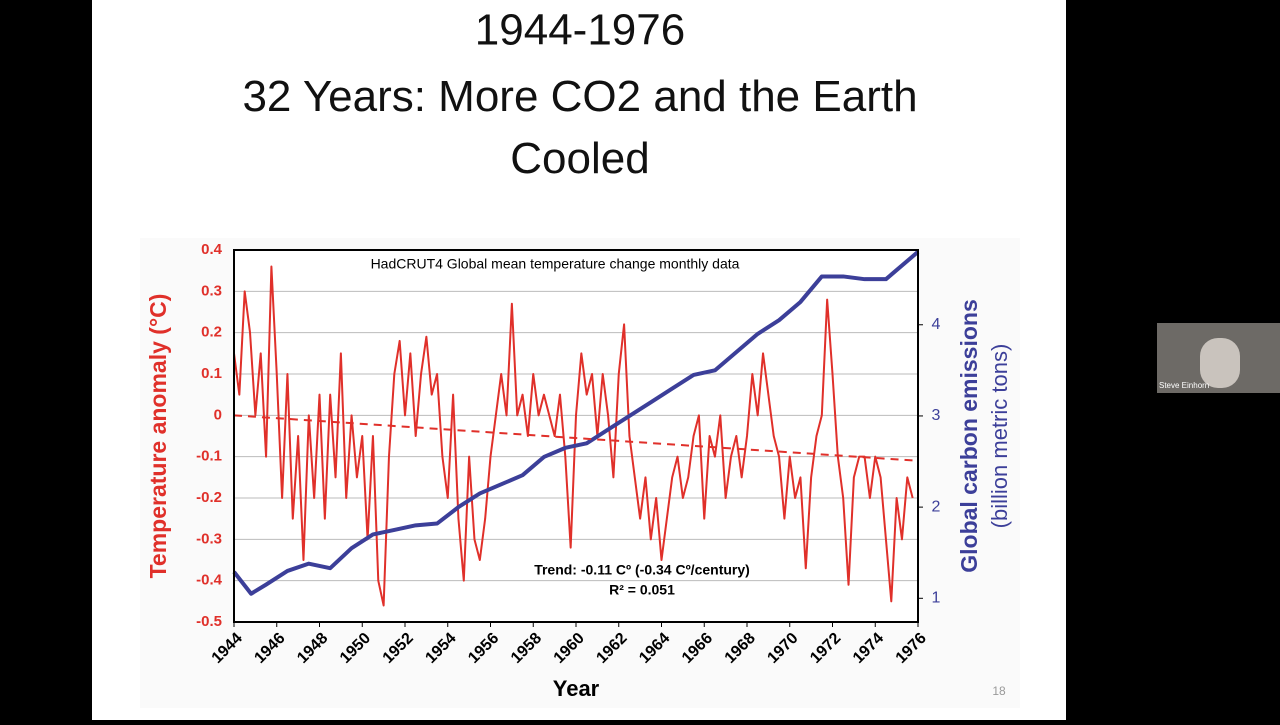 This screenshot has height=725, width=1280. I want to click on y2-tick-label: 3, so click(936, 415).